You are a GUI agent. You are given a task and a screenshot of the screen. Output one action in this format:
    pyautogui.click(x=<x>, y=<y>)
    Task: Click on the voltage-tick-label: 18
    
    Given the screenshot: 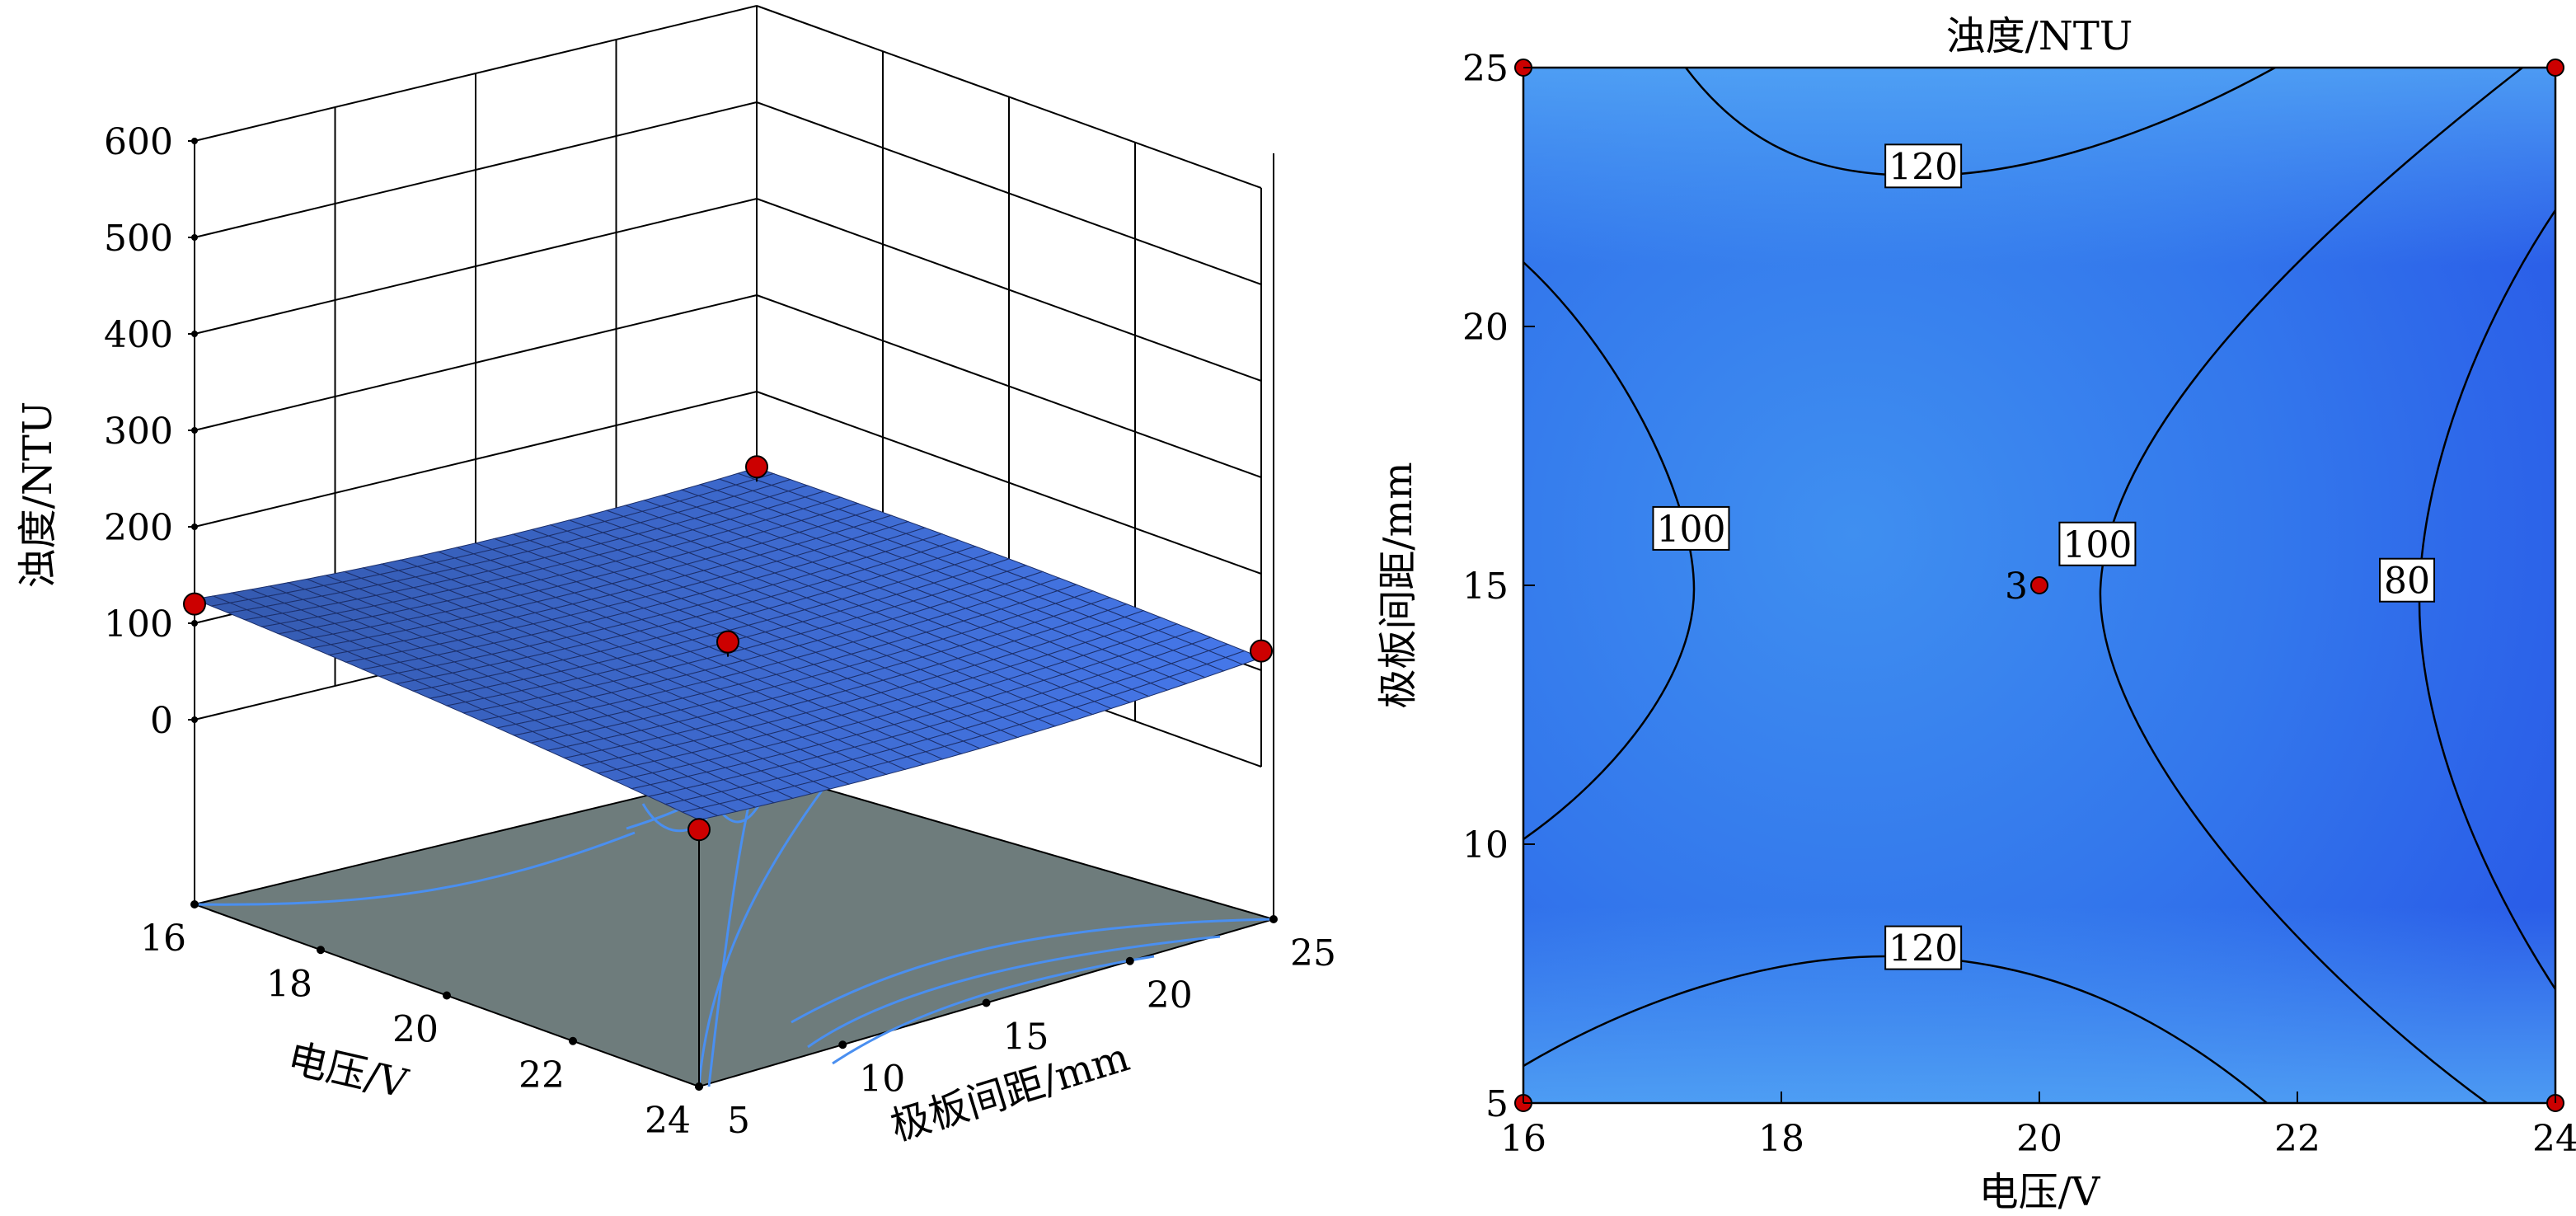 What is the action you would take?
    pyautogui.click(x=289, y=984)
    